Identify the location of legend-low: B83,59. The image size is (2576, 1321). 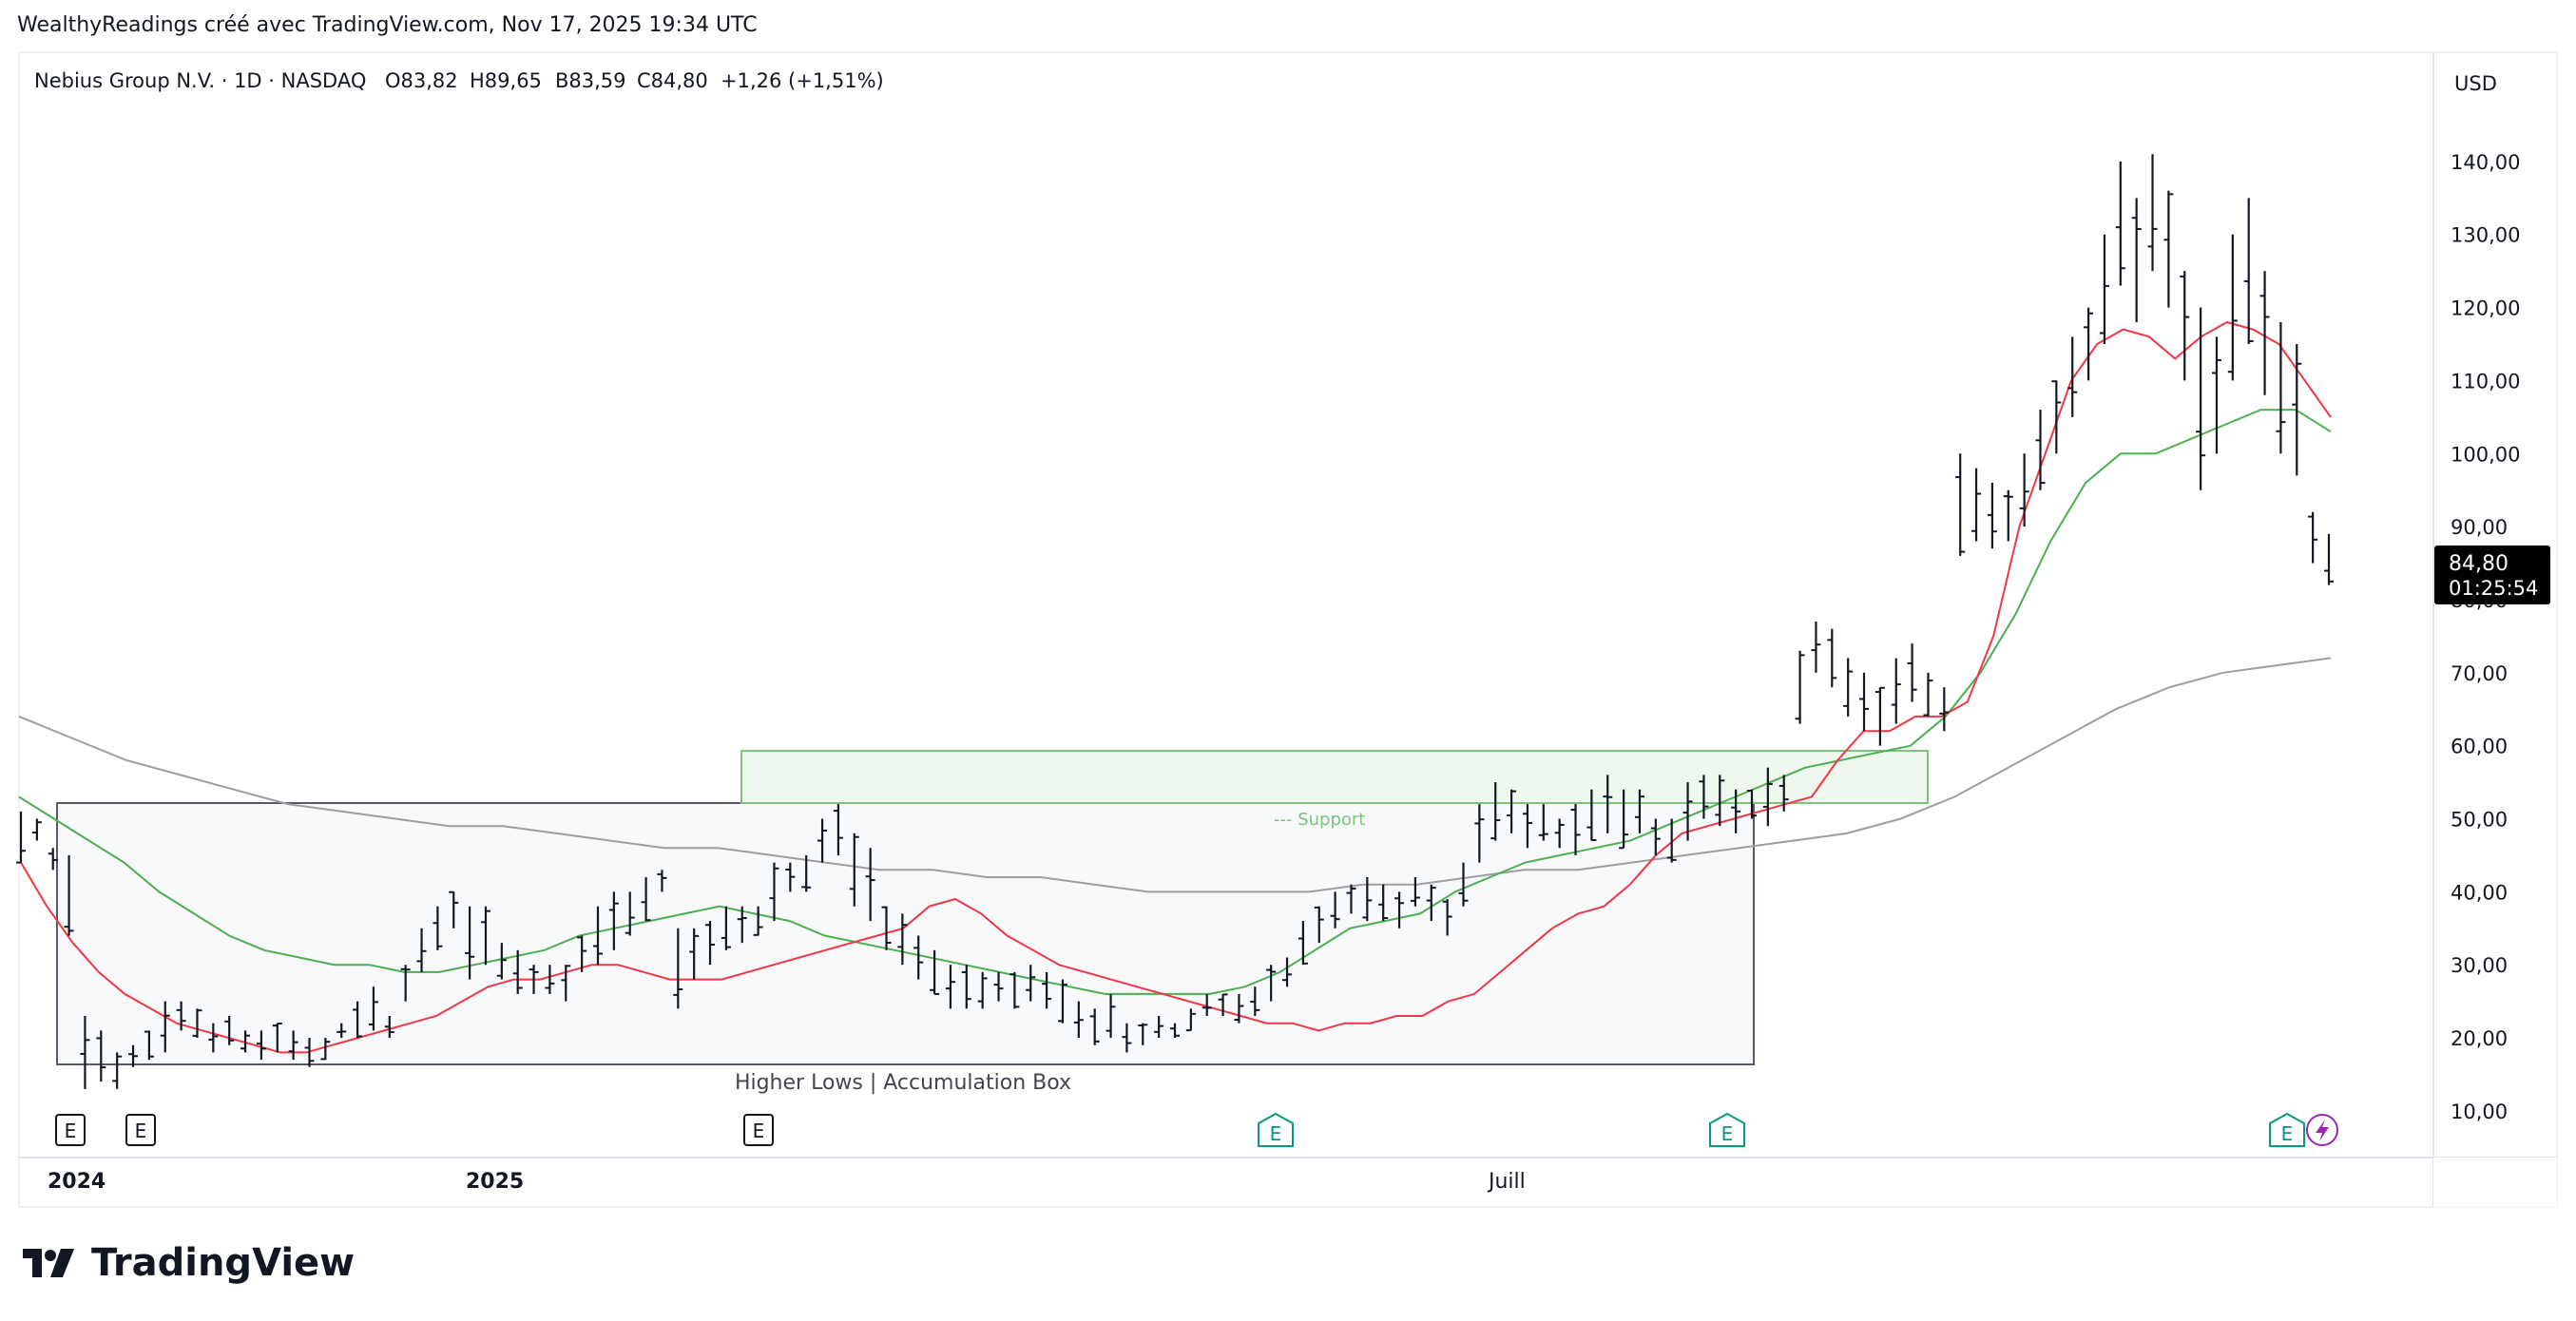
(591, 80).